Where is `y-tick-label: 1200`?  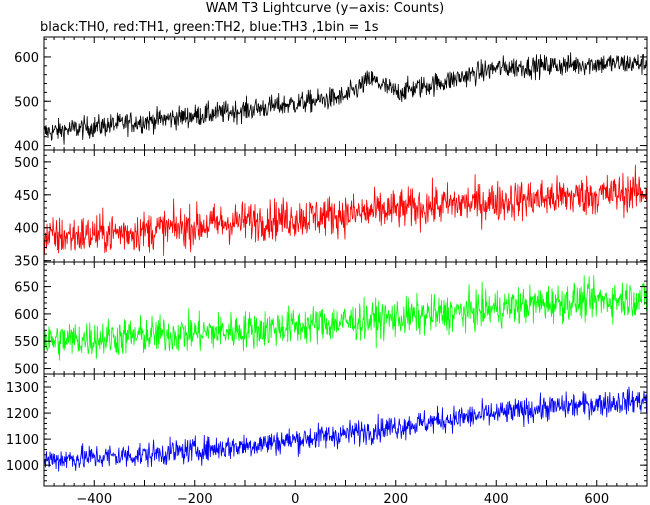
y-tick-label: 1200 is located at coordinates (22, 414).